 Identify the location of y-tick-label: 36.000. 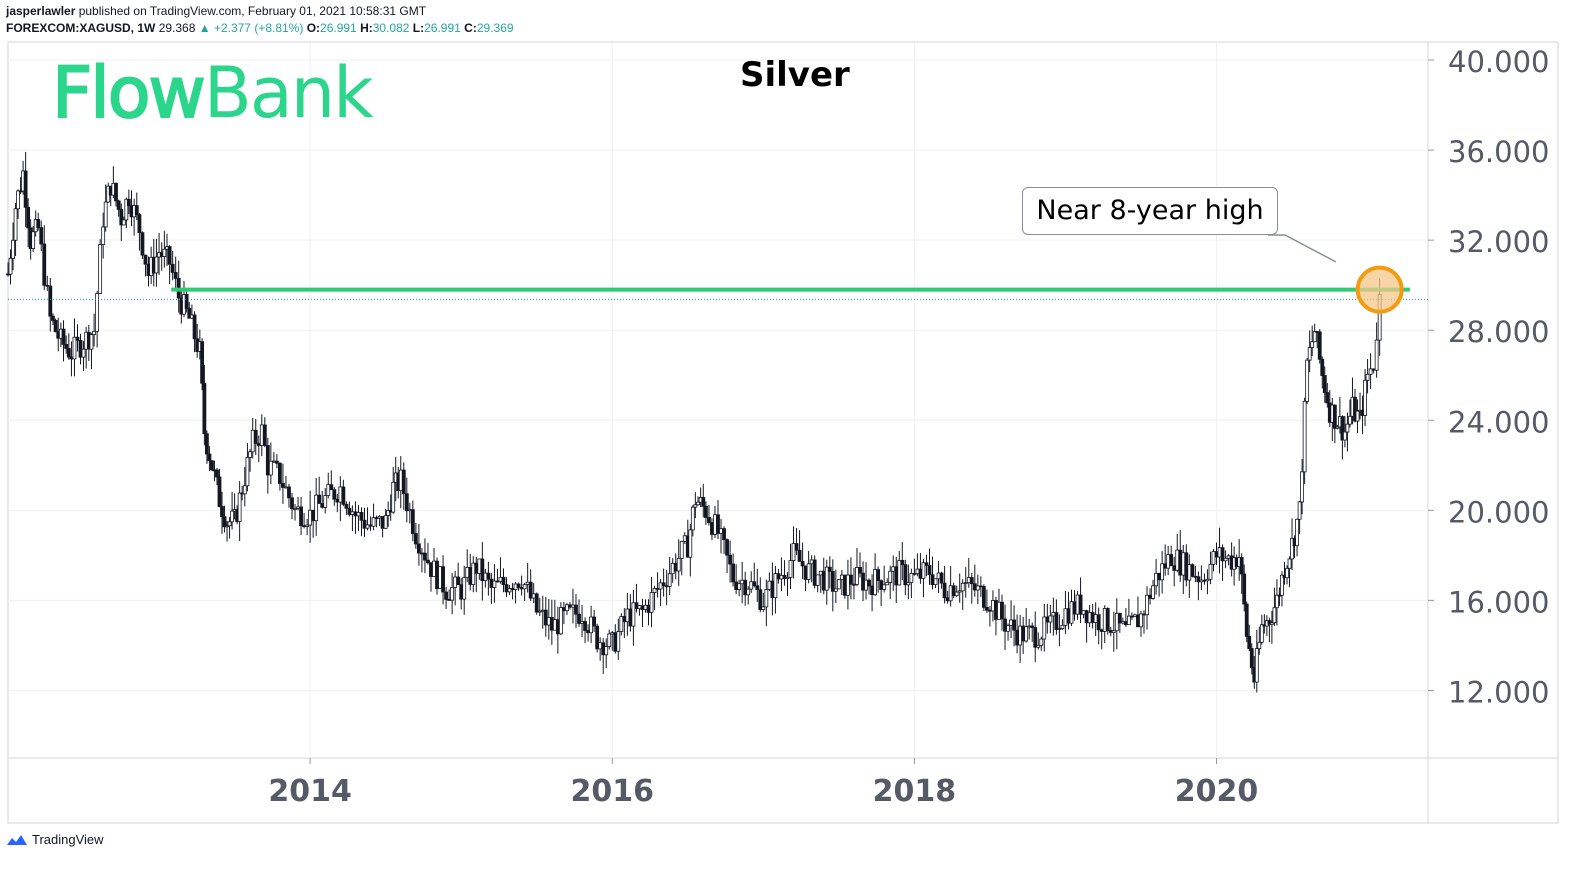
(1498, 152).